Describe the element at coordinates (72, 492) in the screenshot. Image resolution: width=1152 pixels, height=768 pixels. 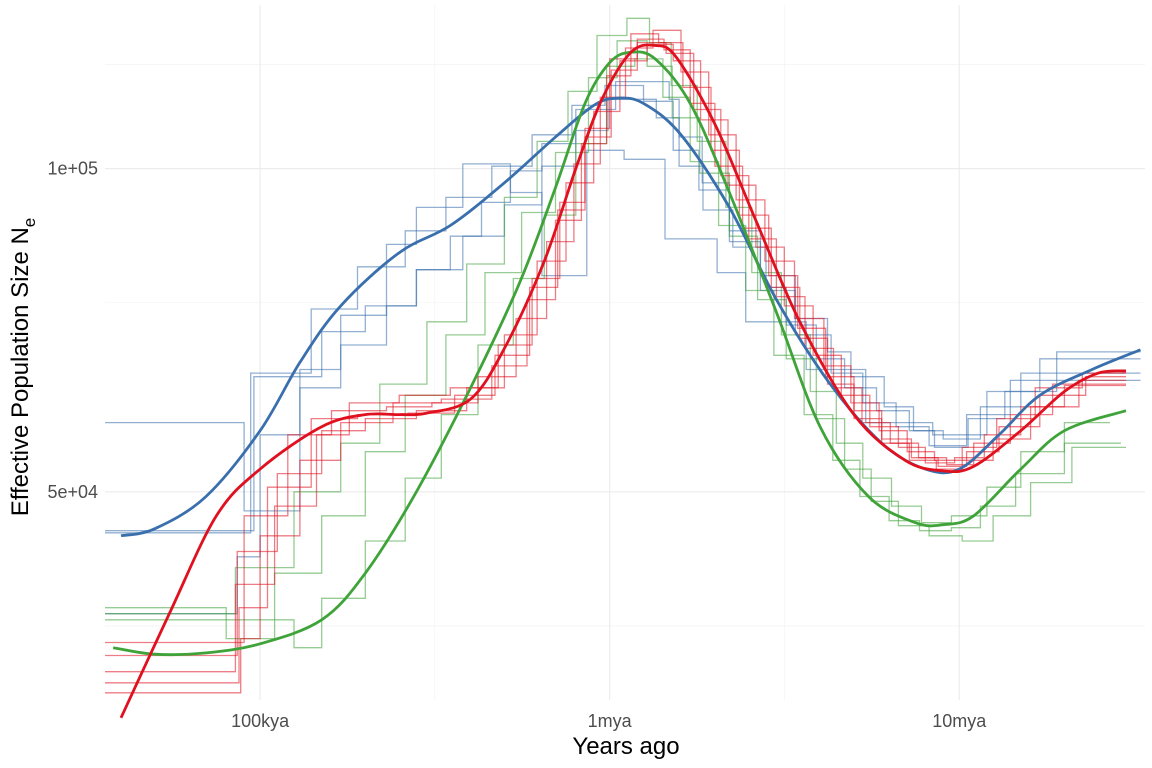
I see `y-tick-label: 5e+04` at that location.